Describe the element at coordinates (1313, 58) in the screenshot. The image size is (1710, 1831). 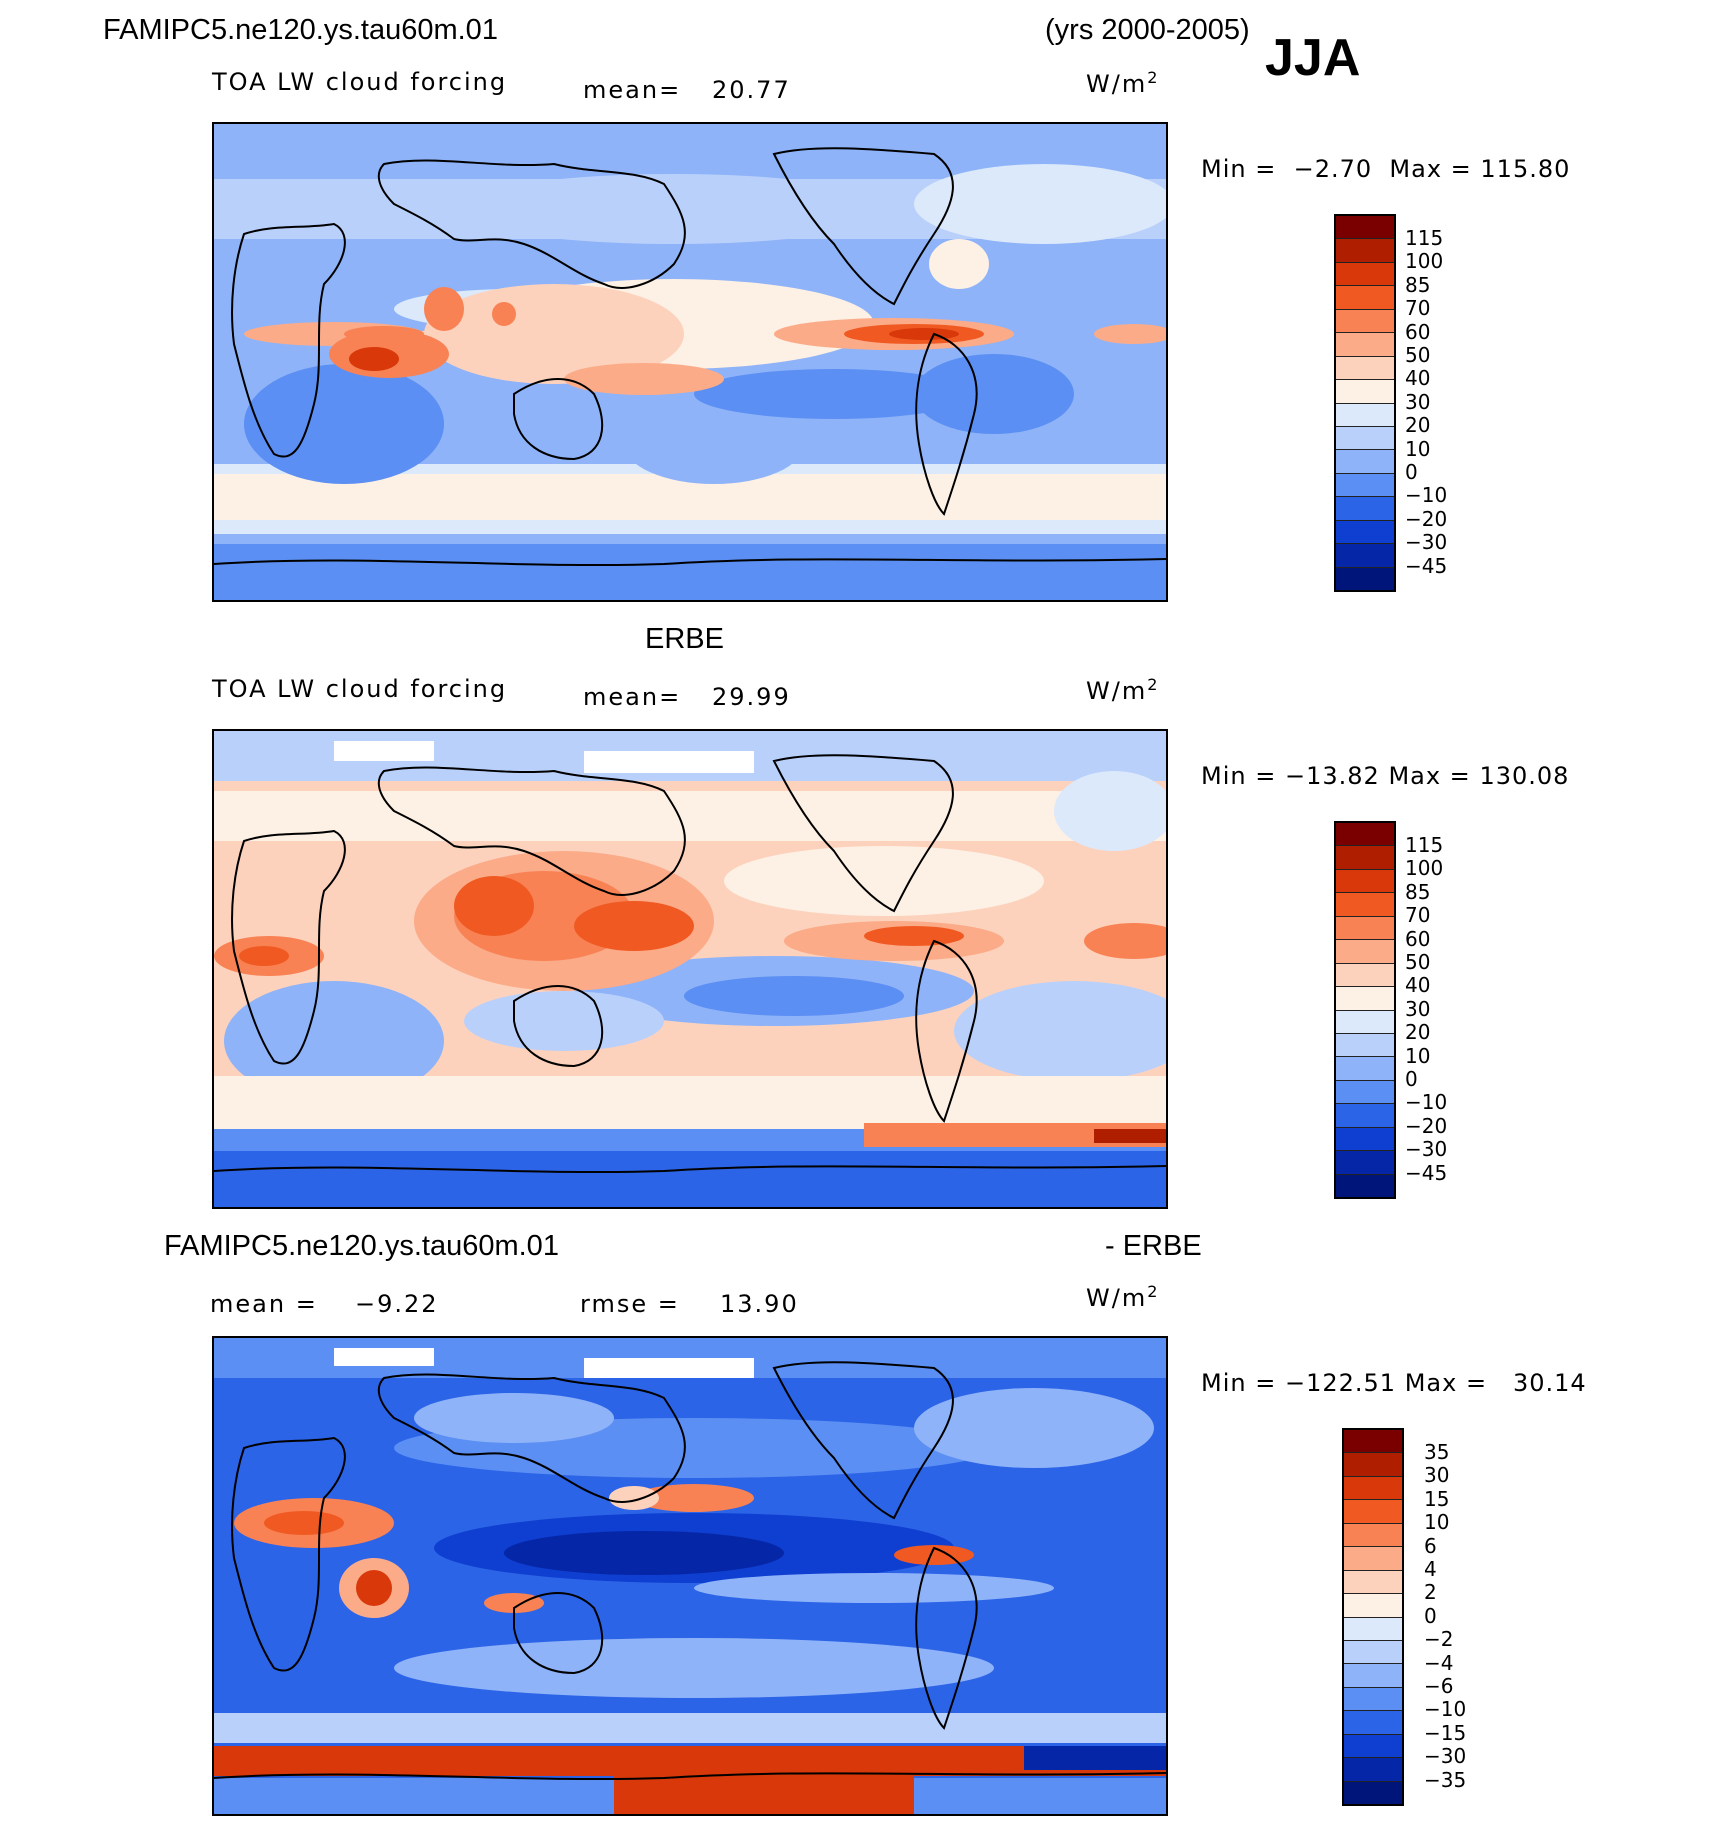
I see `season-label: JJA` at that location.